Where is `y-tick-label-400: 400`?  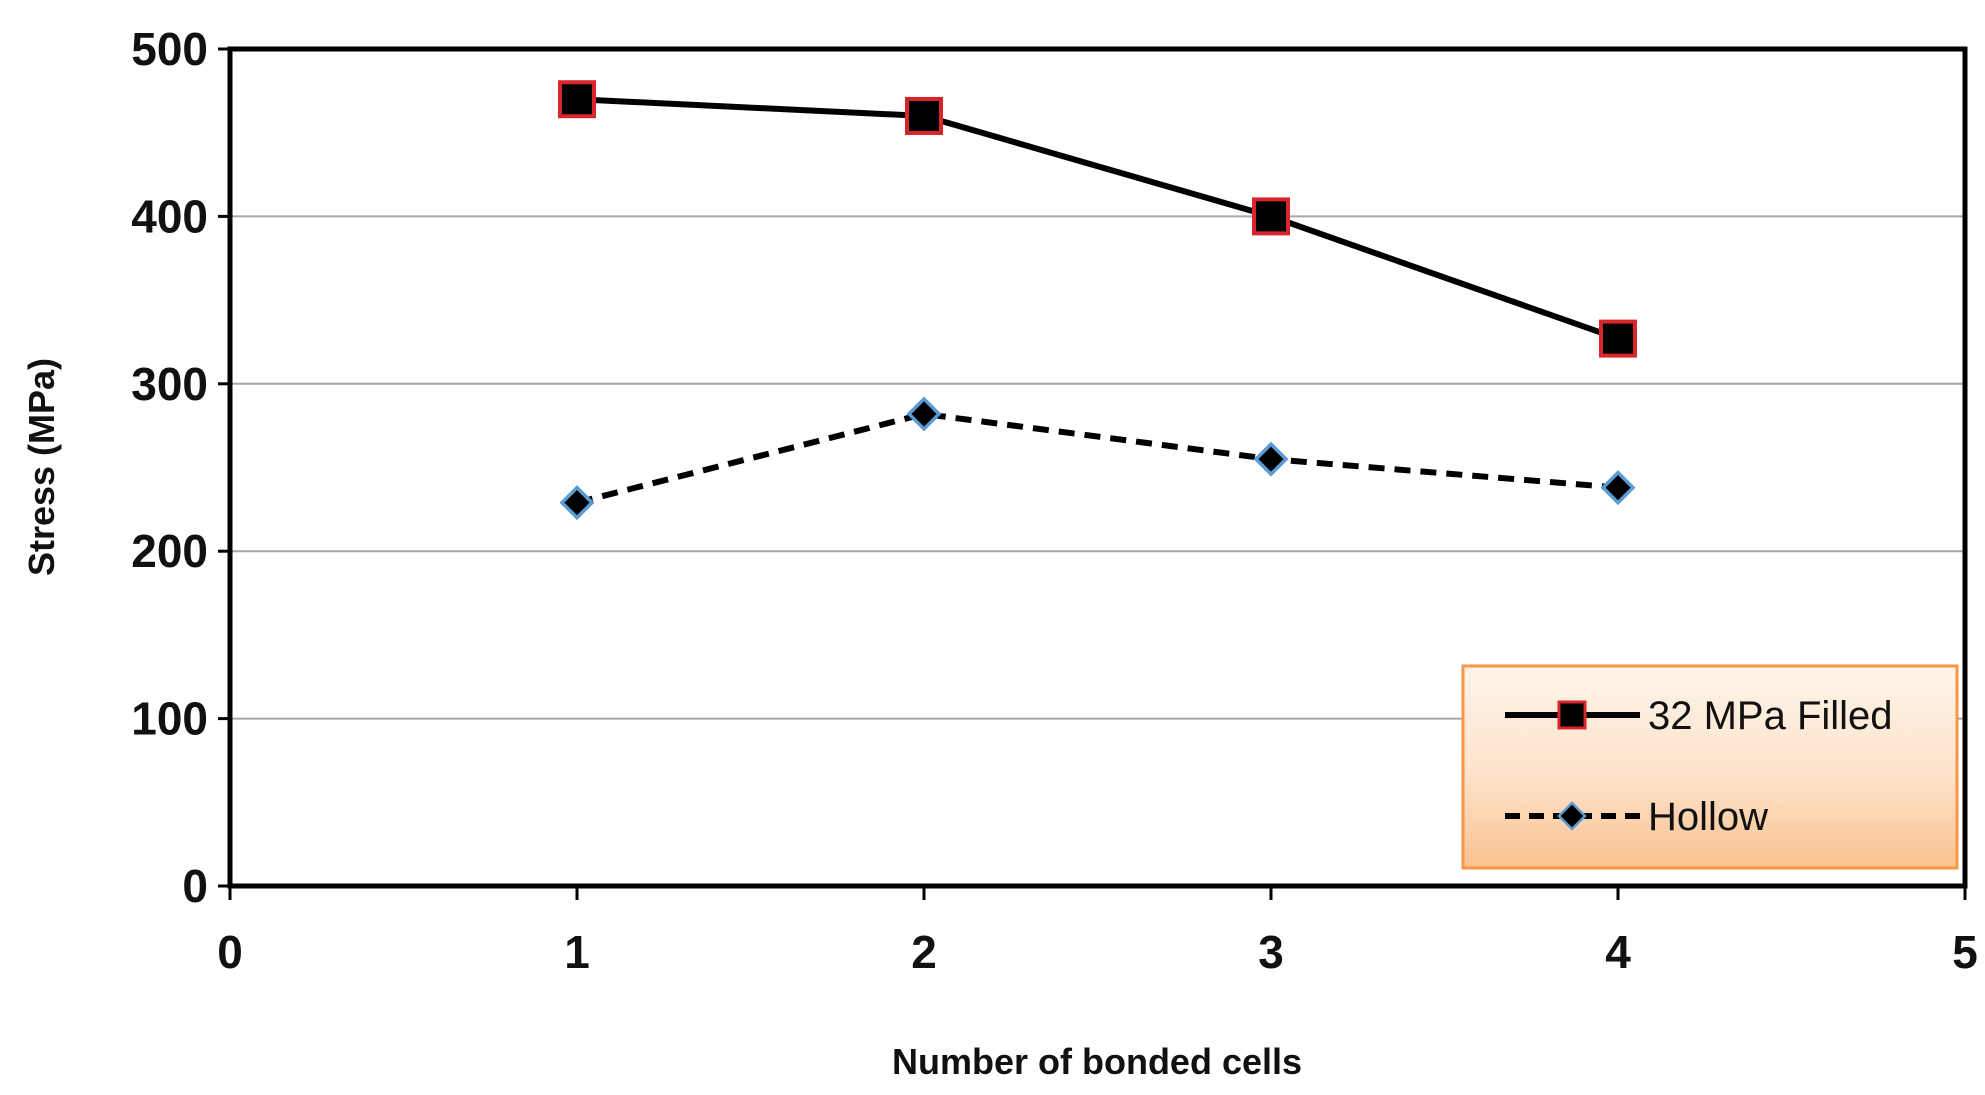 y-tick-label-400: 400 is located at coordinates (169, 216).